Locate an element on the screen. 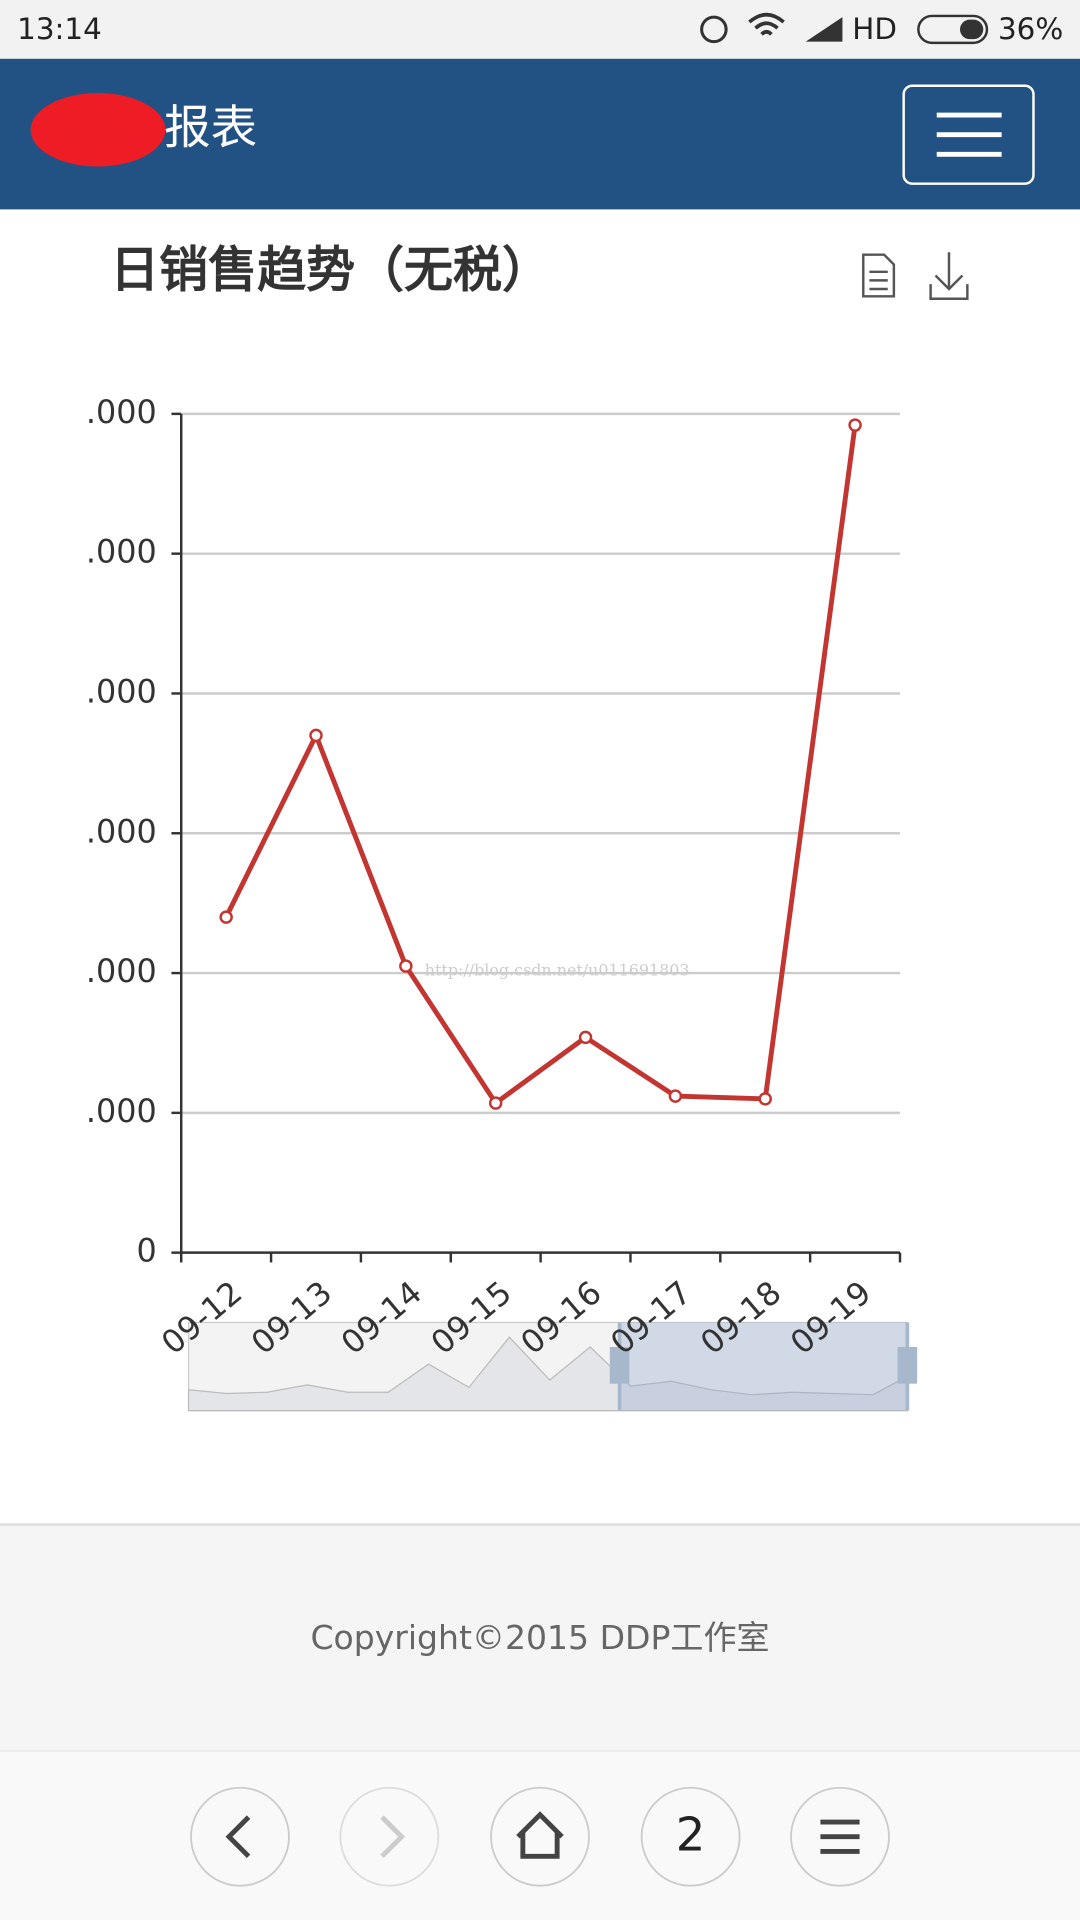 This screenshot has width=1080, height=1920. alarm-icon is located at coordinates (714, 29).